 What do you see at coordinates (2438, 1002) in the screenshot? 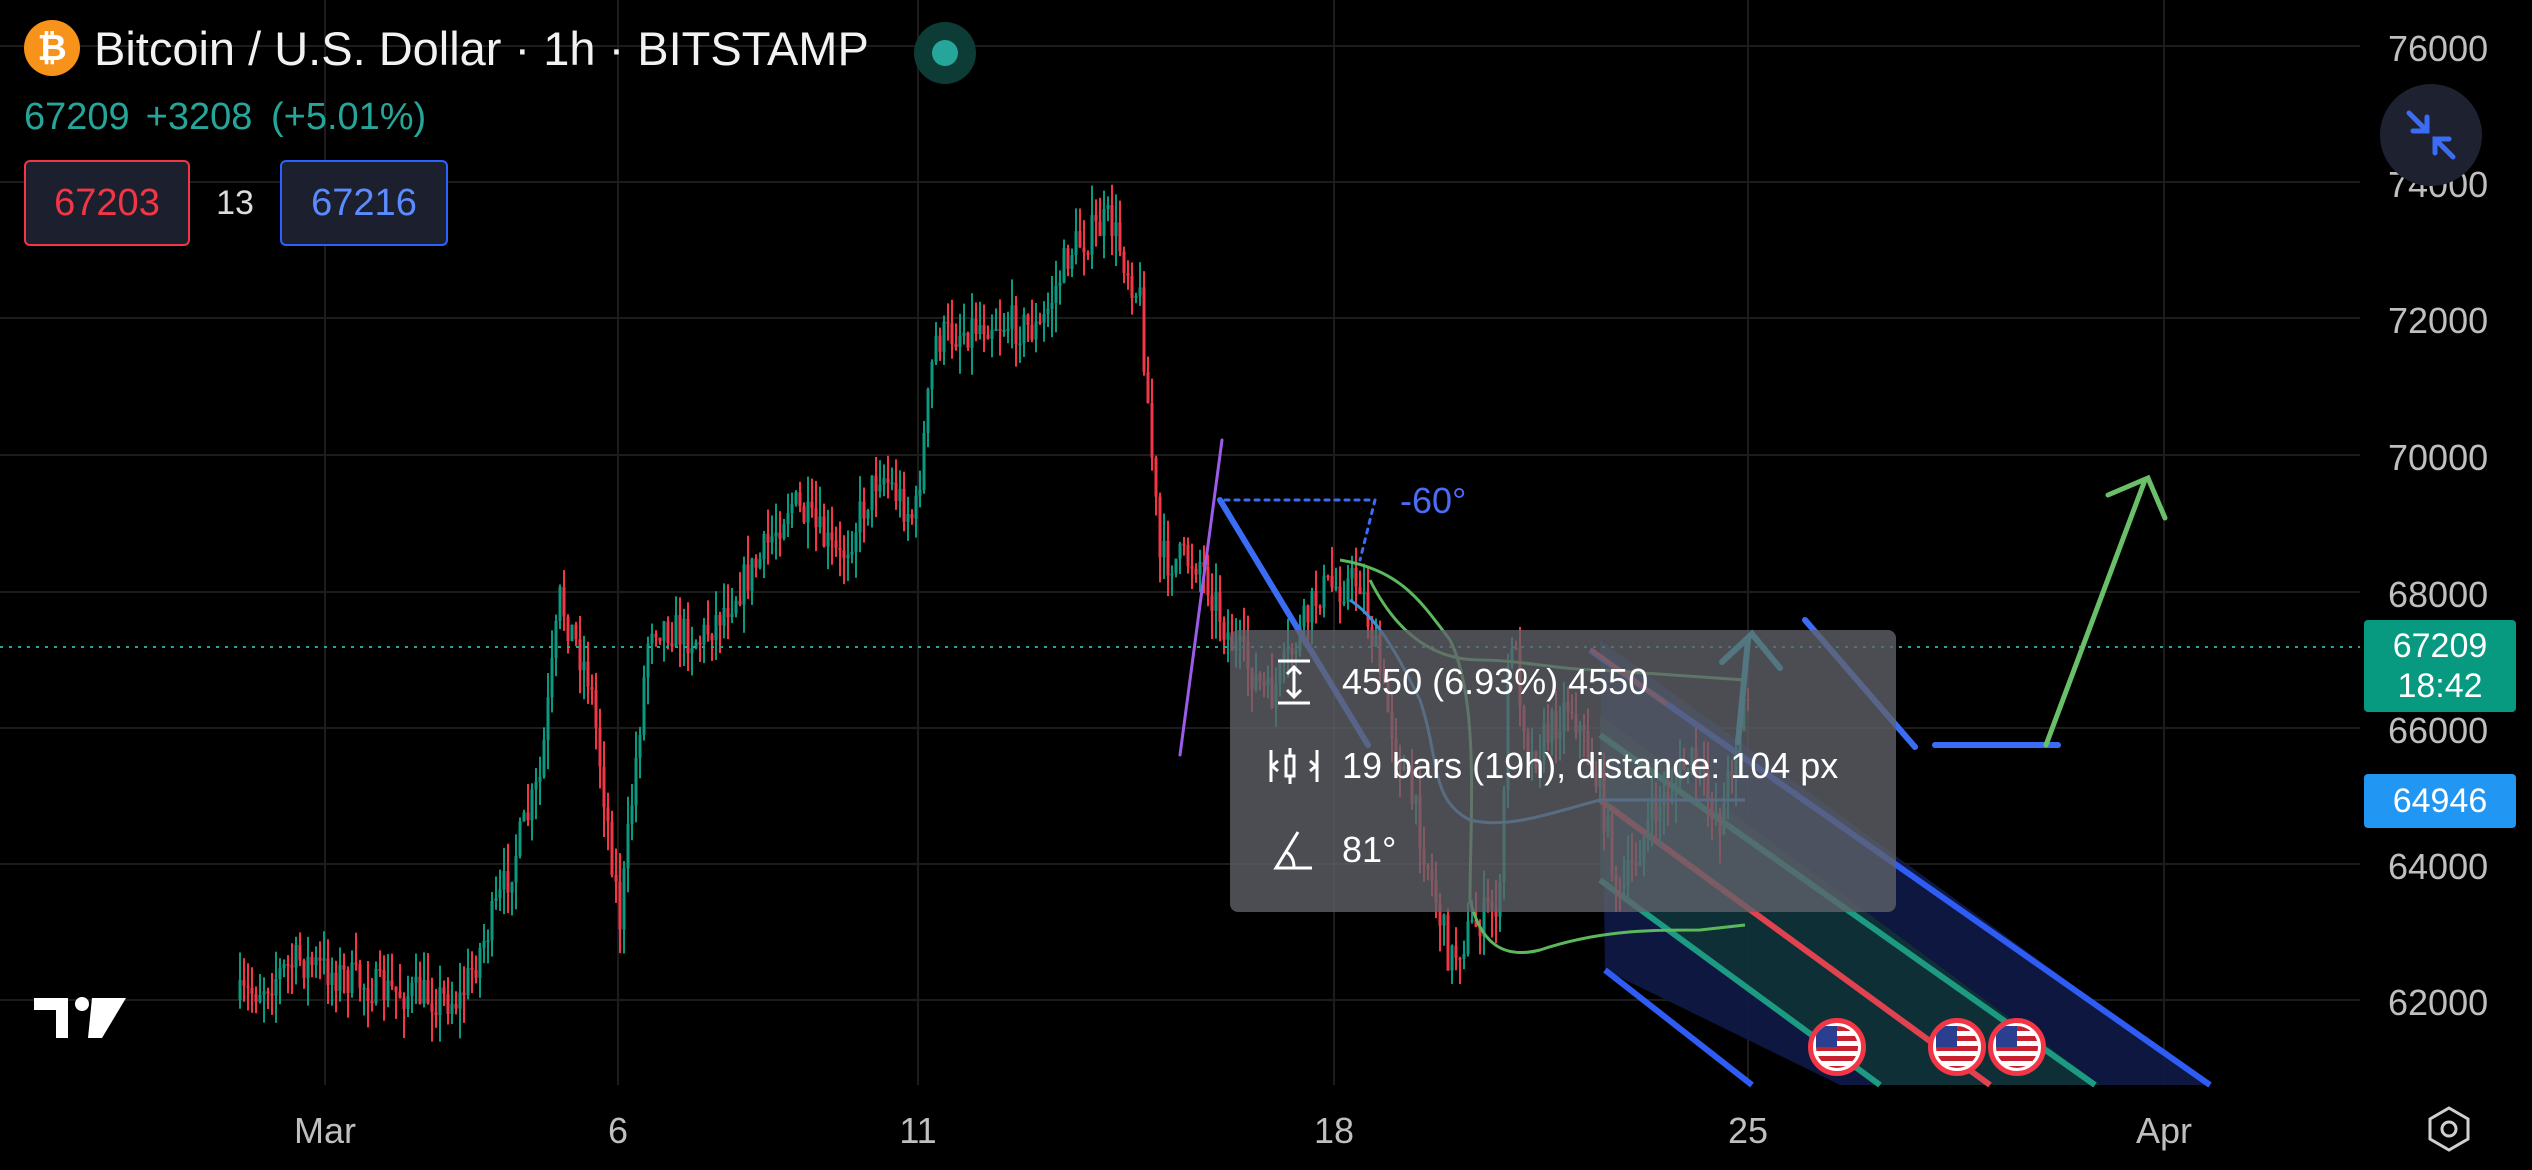
I see `price-tick: 62000` at bounding box center [2438, 1002].